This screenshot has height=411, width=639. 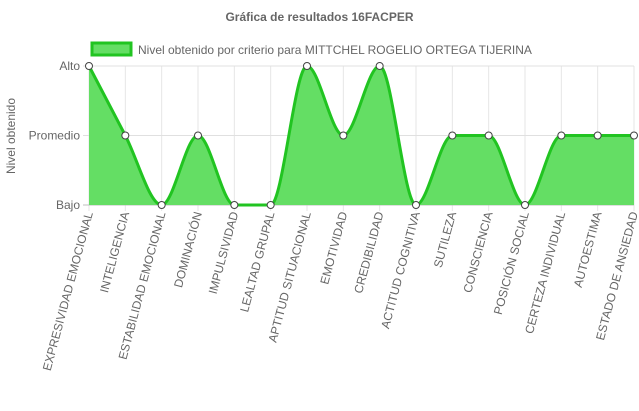 What do you see at coordinates (319, 17) in the screenshot?
I see `chart-title: Gráfica de resultados 16FACPER` at bounding box center [319, 17].